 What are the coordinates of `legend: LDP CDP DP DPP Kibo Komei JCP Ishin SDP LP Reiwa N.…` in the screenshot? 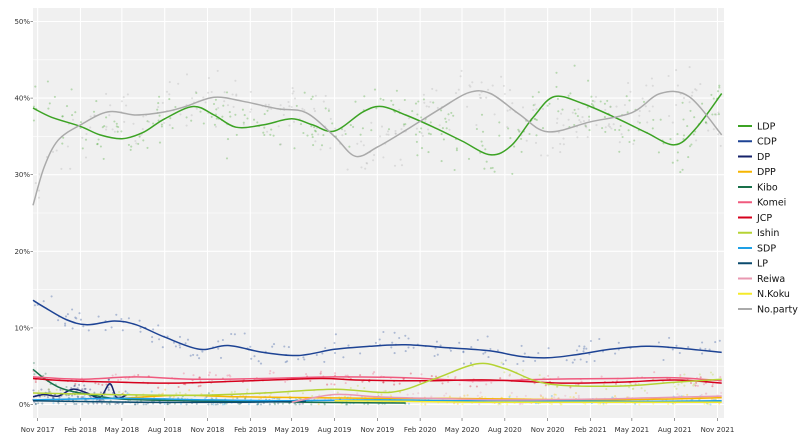 It's located at (768, 218).